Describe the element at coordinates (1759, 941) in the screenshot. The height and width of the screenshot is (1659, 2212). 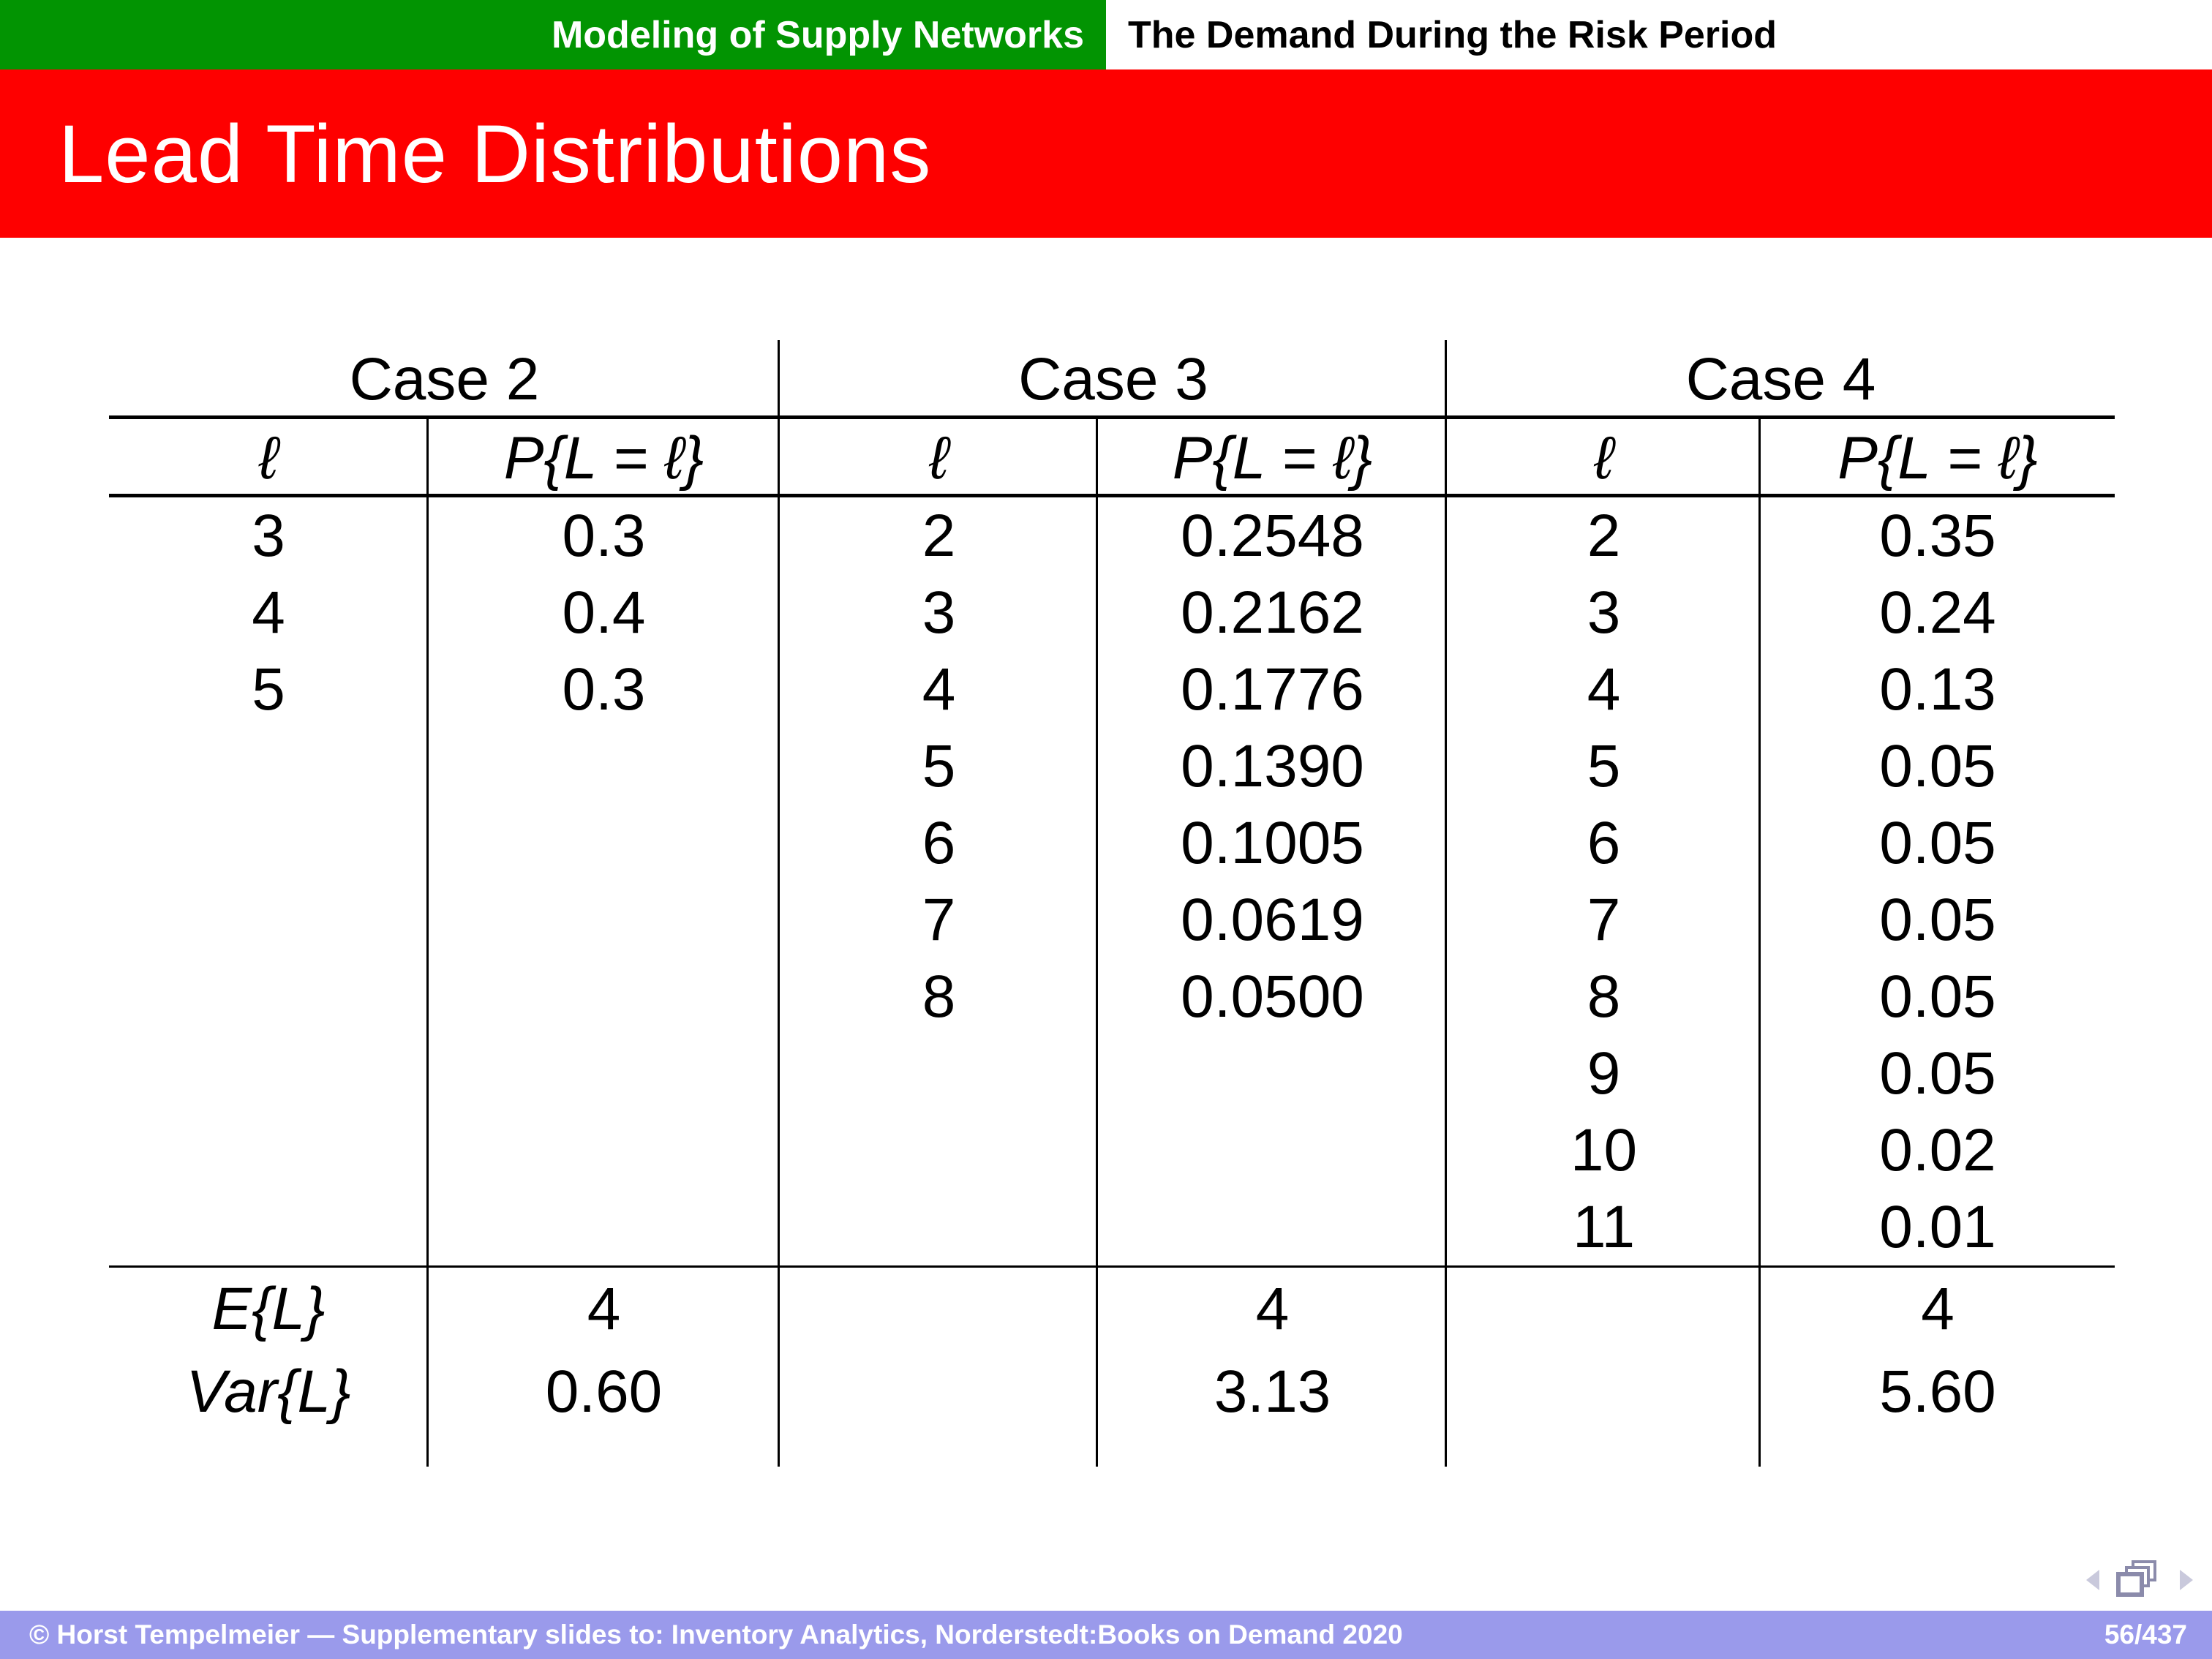
I see `divider-case4-lp` at that location.